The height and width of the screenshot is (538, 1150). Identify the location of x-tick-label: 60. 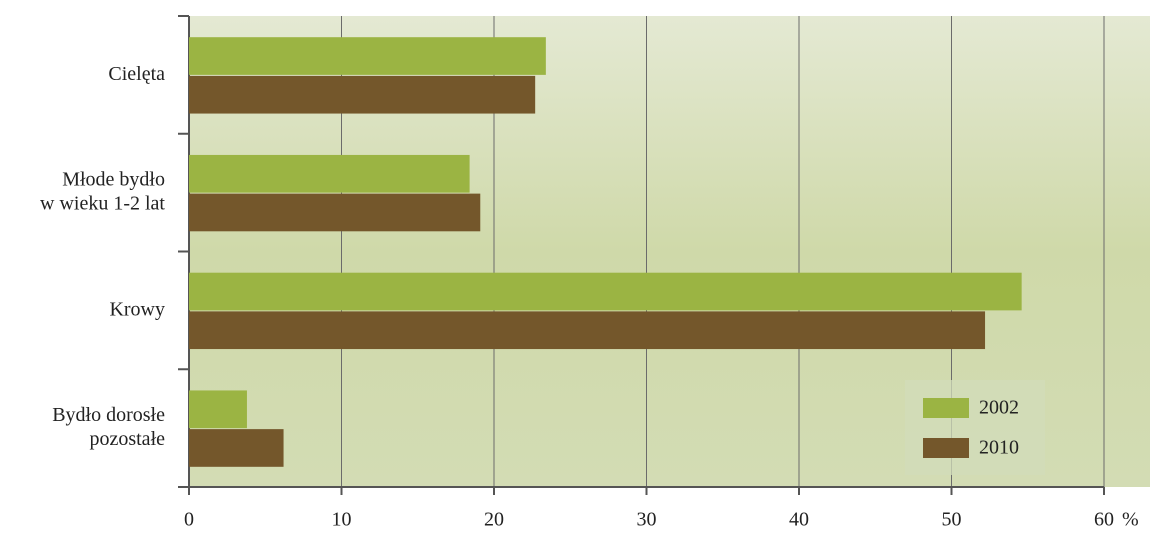
(1104, 520).